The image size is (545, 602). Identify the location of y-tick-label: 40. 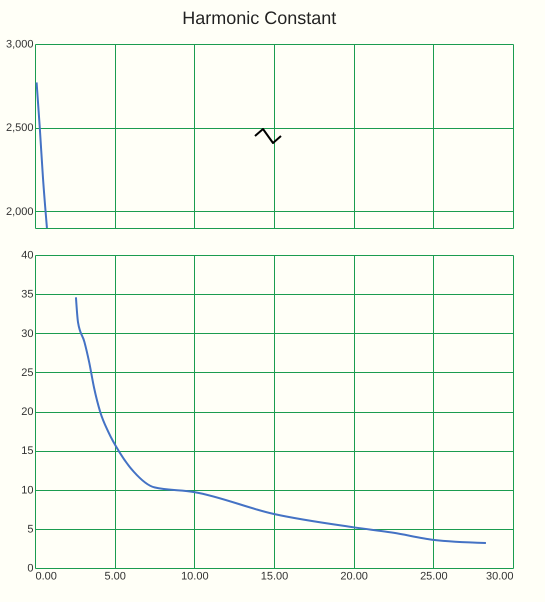
(27, 256).